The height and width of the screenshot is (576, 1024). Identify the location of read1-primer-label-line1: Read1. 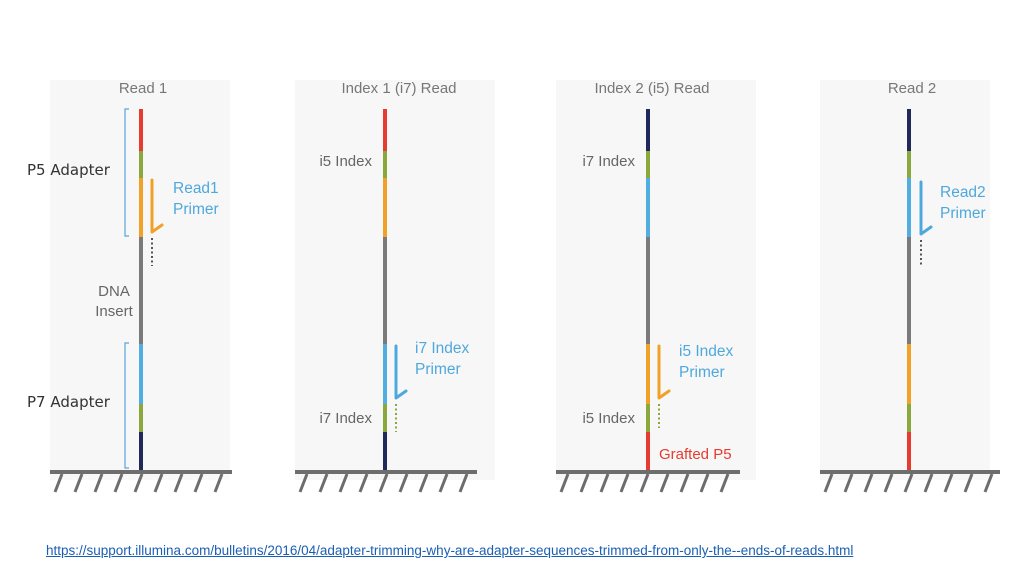
(196, 188).